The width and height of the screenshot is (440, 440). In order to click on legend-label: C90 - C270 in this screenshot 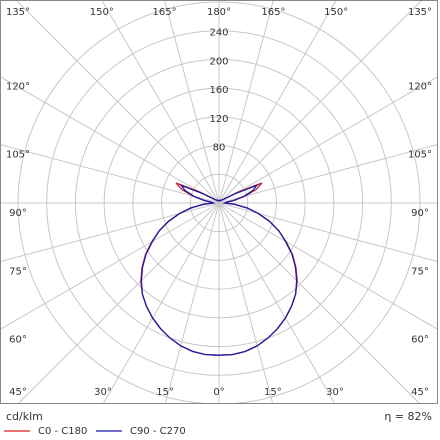, I will do `click(158, 431)`.